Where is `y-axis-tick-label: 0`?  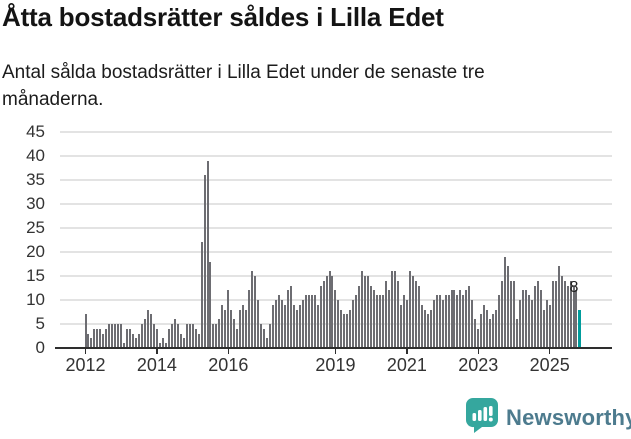 y-axis-tick-label: 0 is located at coordinates (40, 347).